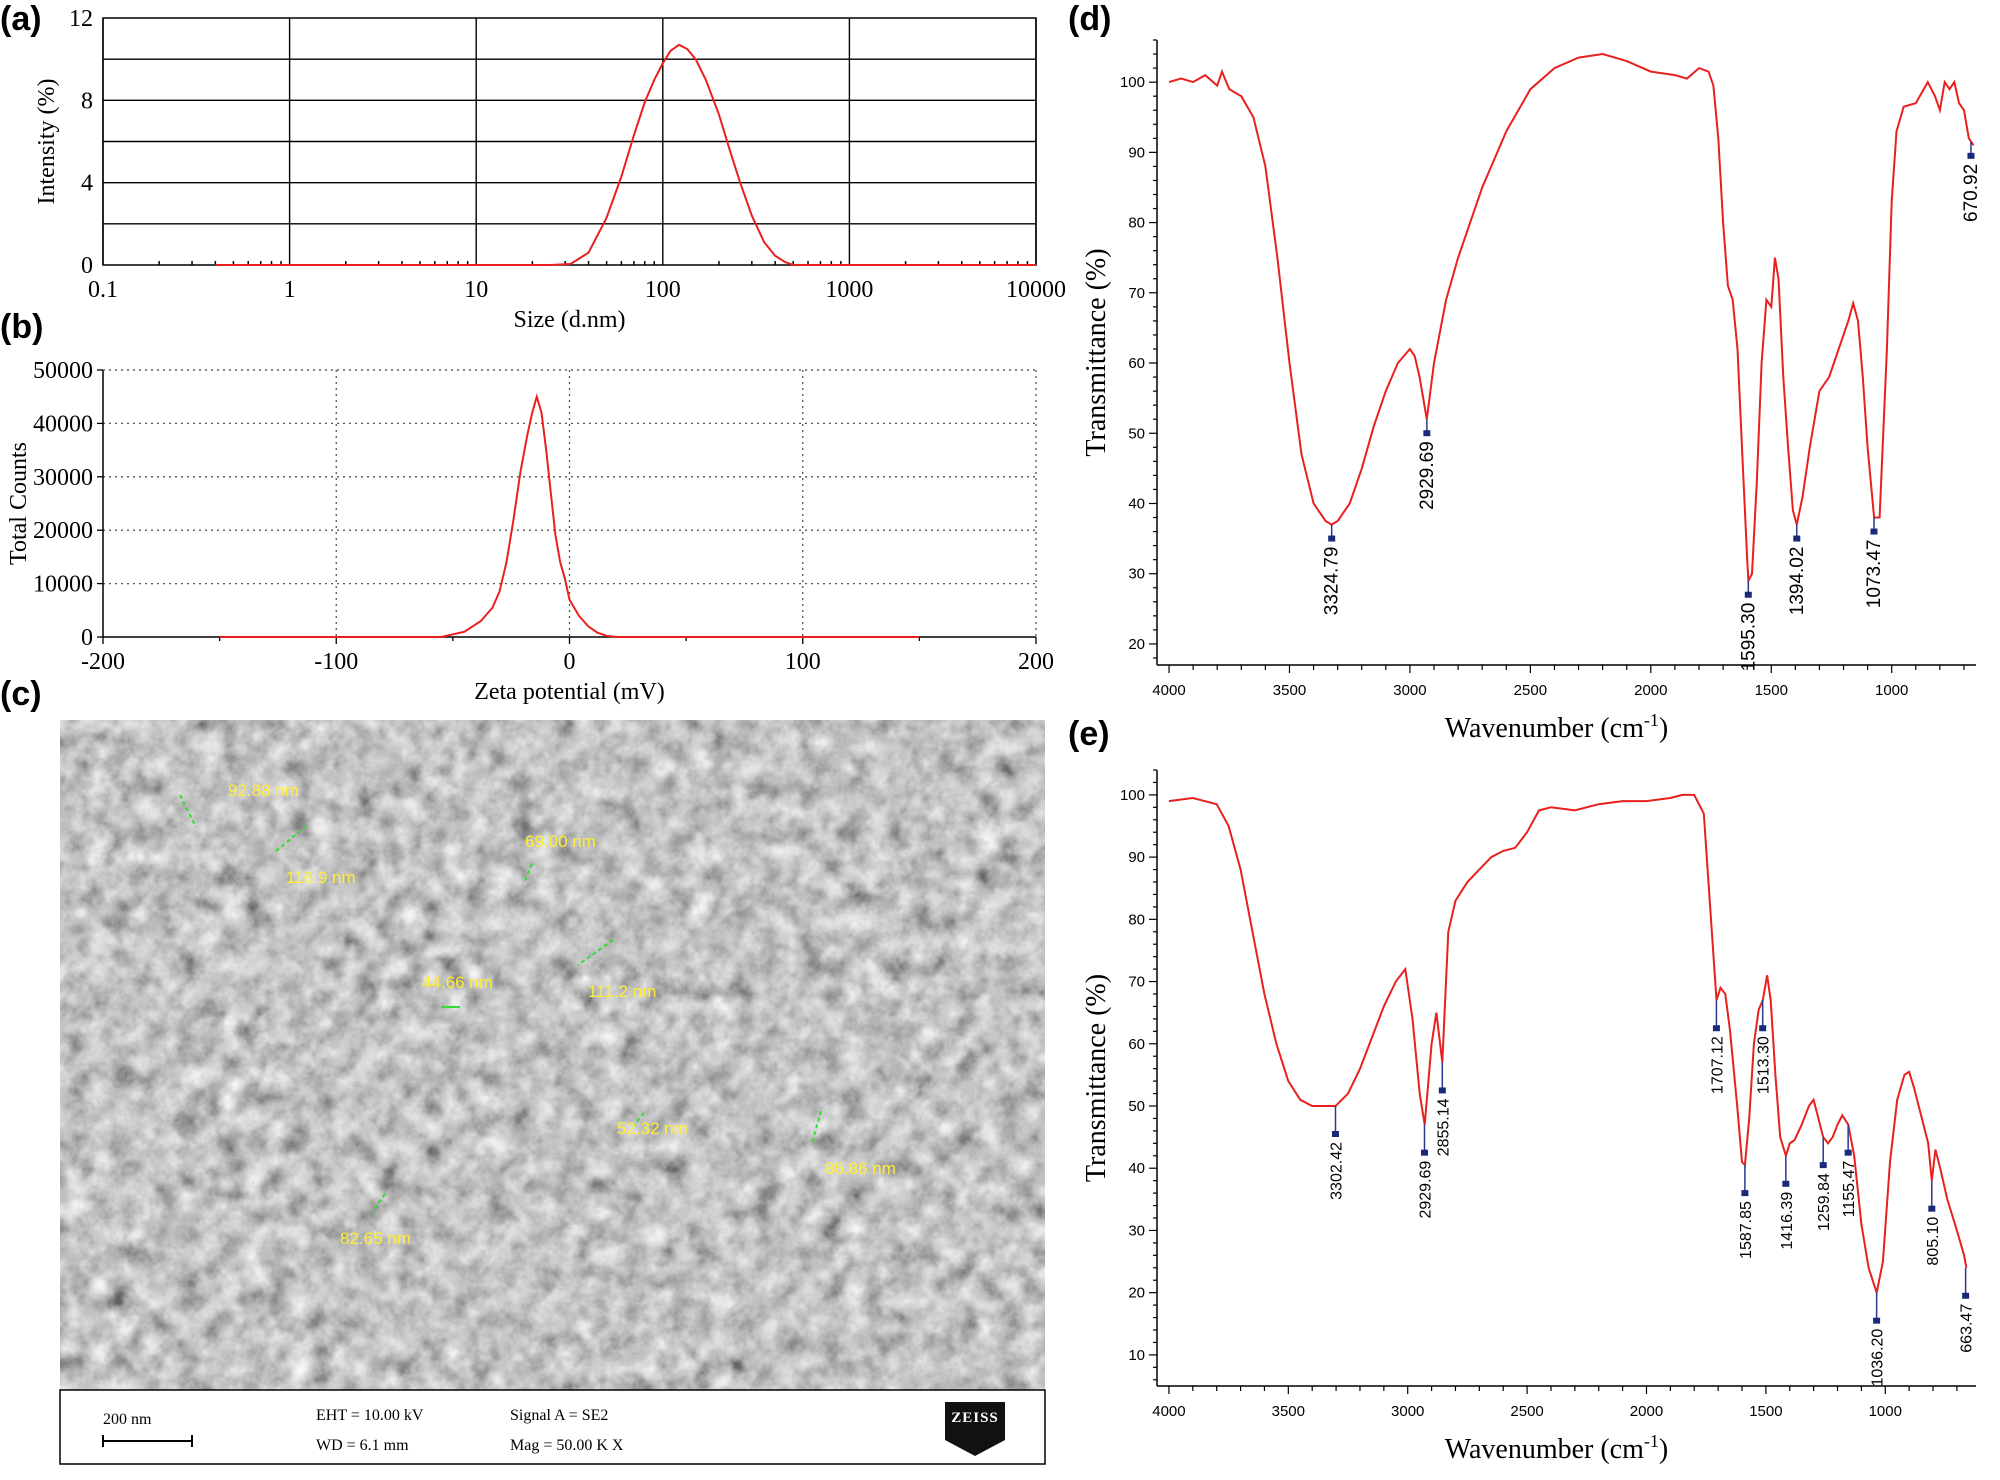 The image size is (2000, 1480). What do you see at coordinates (1132, 82) in the screenshot?
I see `y-tick-label: 100` at bounding box center [1132, 82].